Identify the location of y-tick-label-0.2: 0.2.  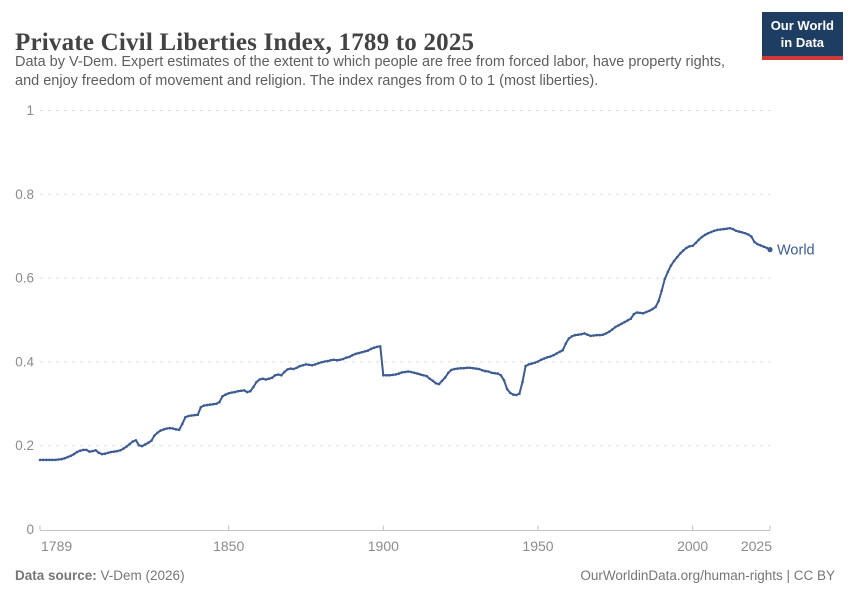
(24, 445).